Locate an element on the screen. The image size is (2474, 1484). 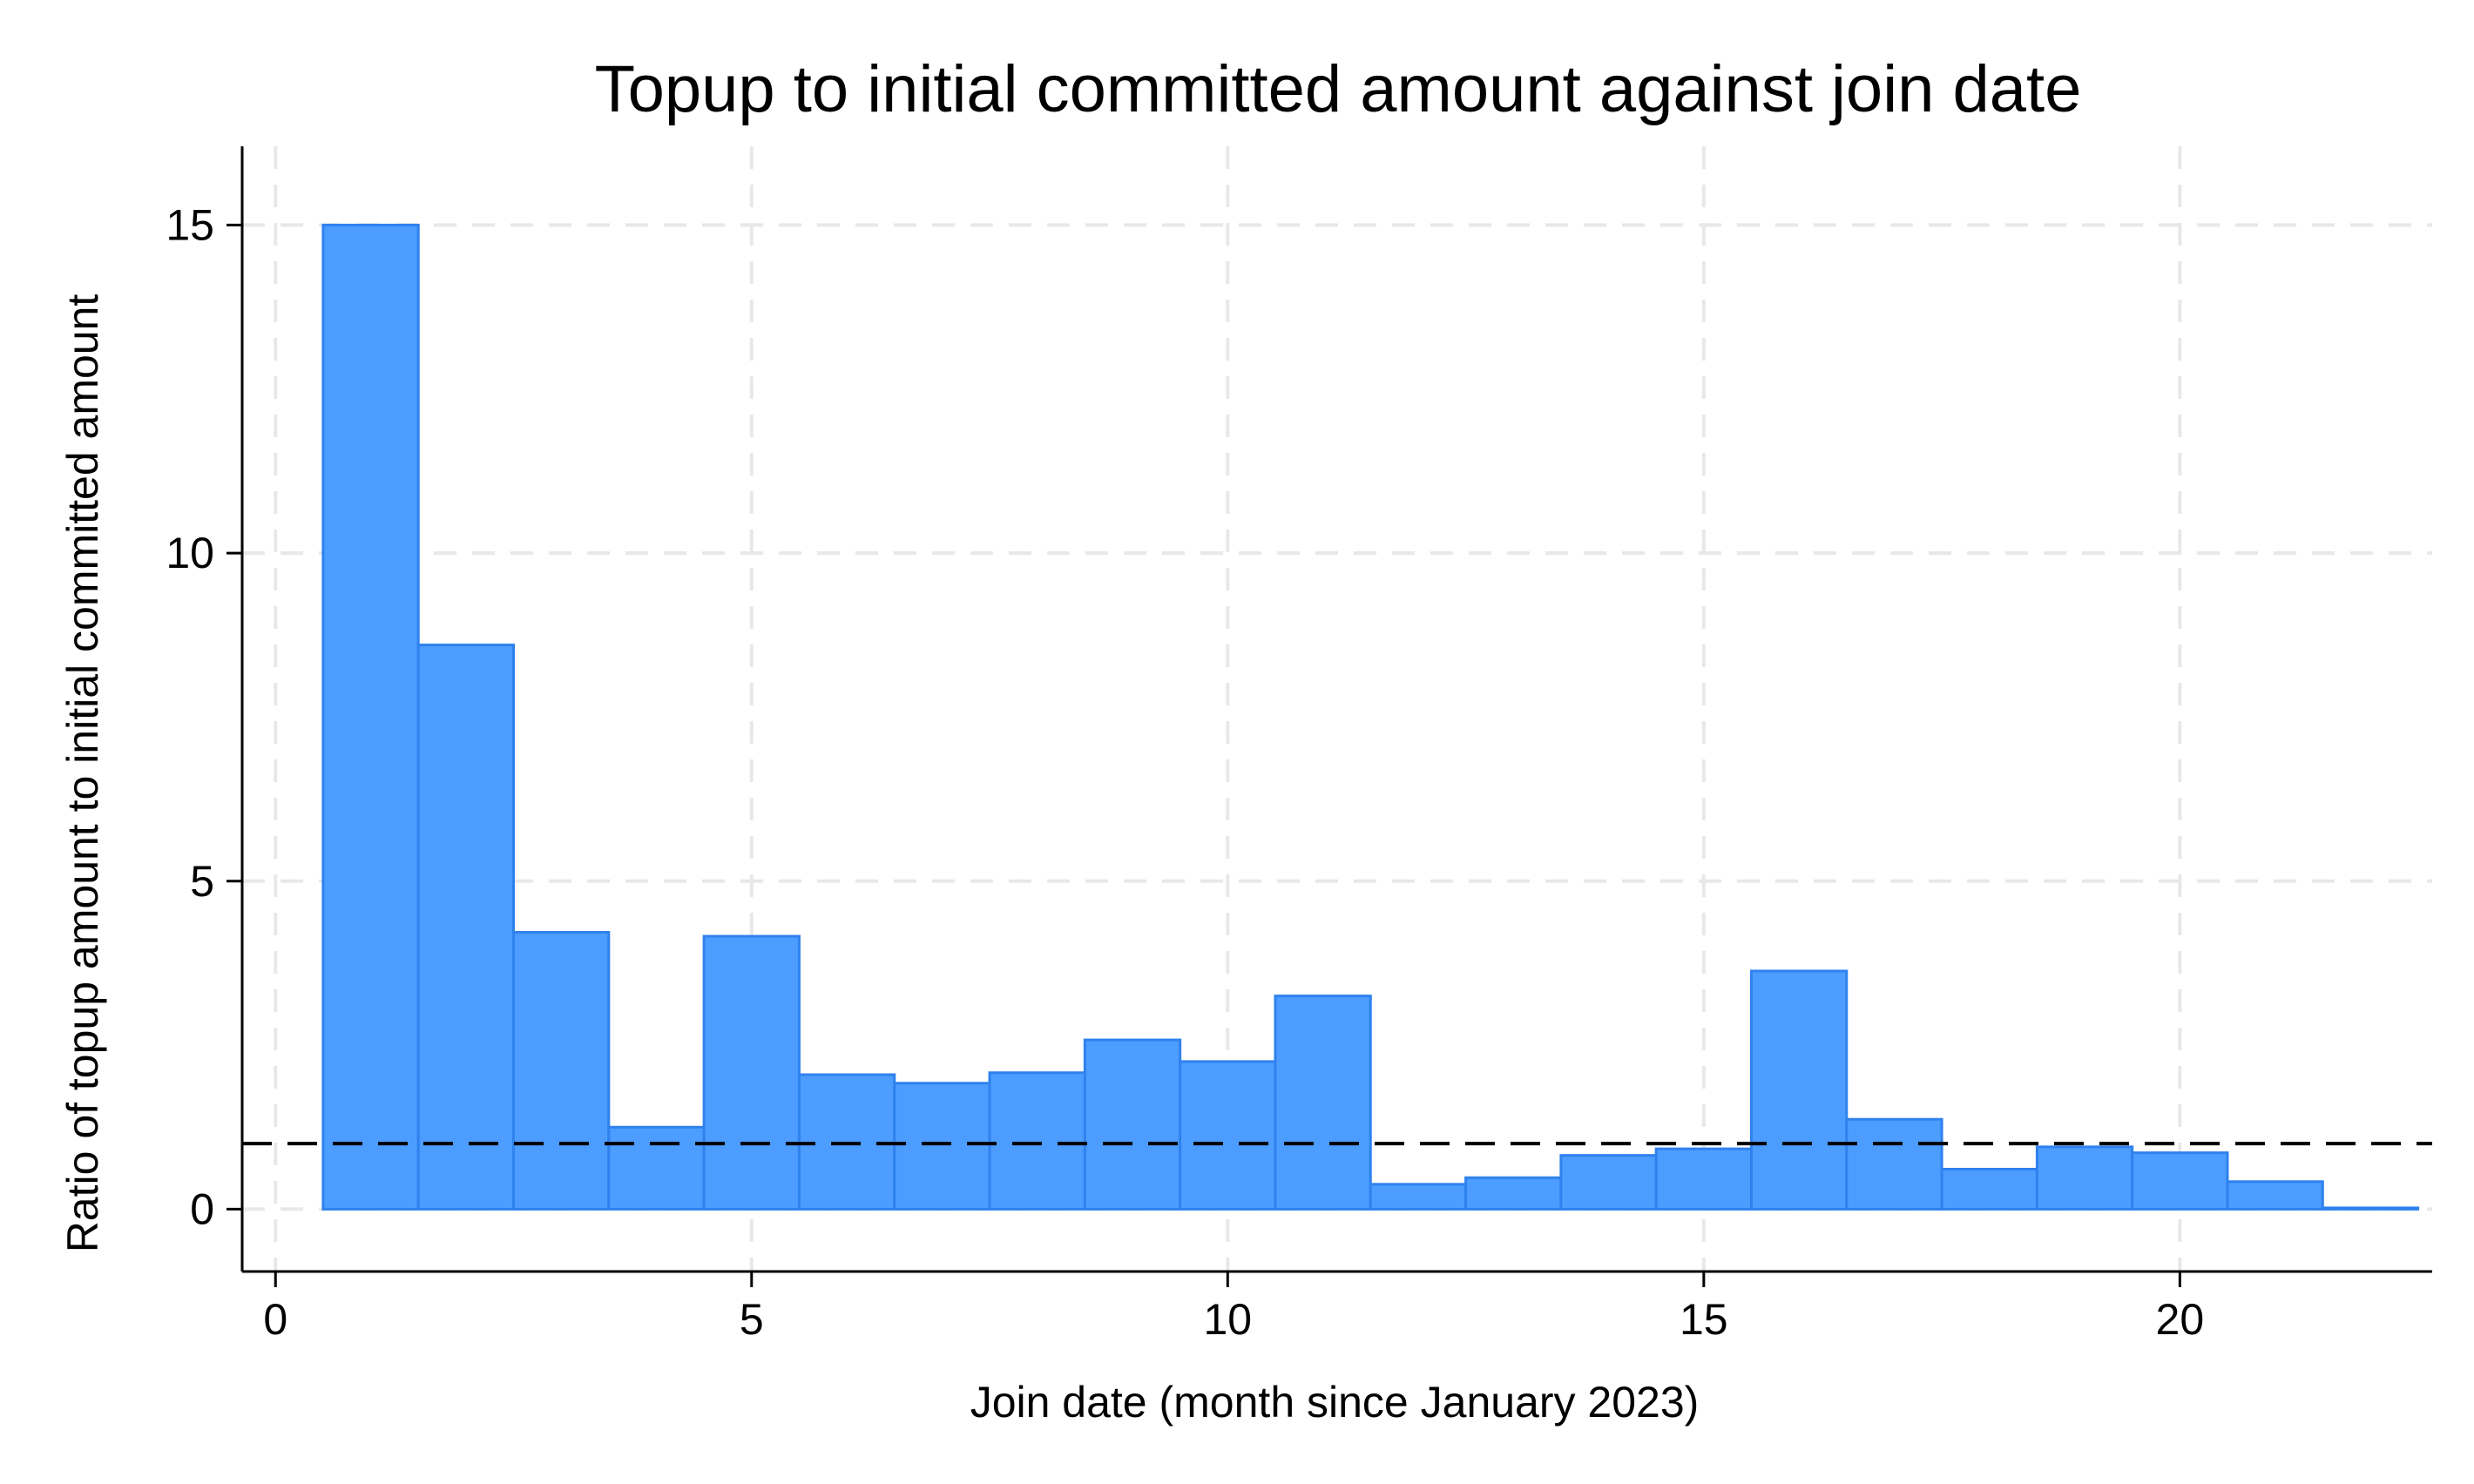
y-tick-label-15: 15 is located at coordinates (190, 224).